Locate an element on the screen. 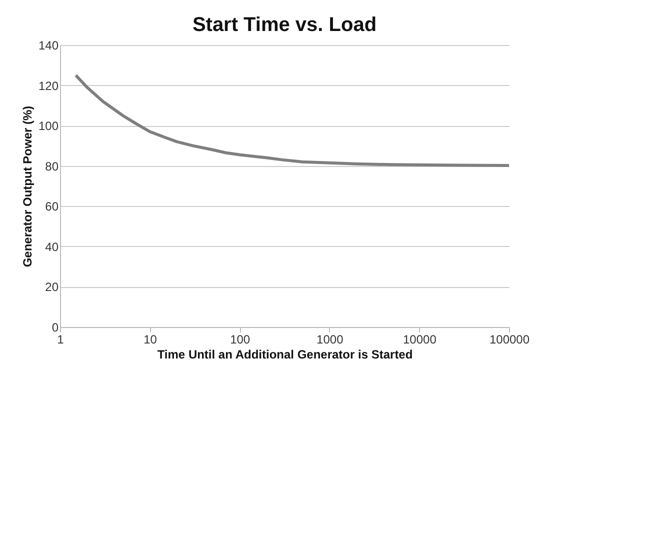  y-axis-title: Generator Output Power (%) is located at coordinates (27, 187).